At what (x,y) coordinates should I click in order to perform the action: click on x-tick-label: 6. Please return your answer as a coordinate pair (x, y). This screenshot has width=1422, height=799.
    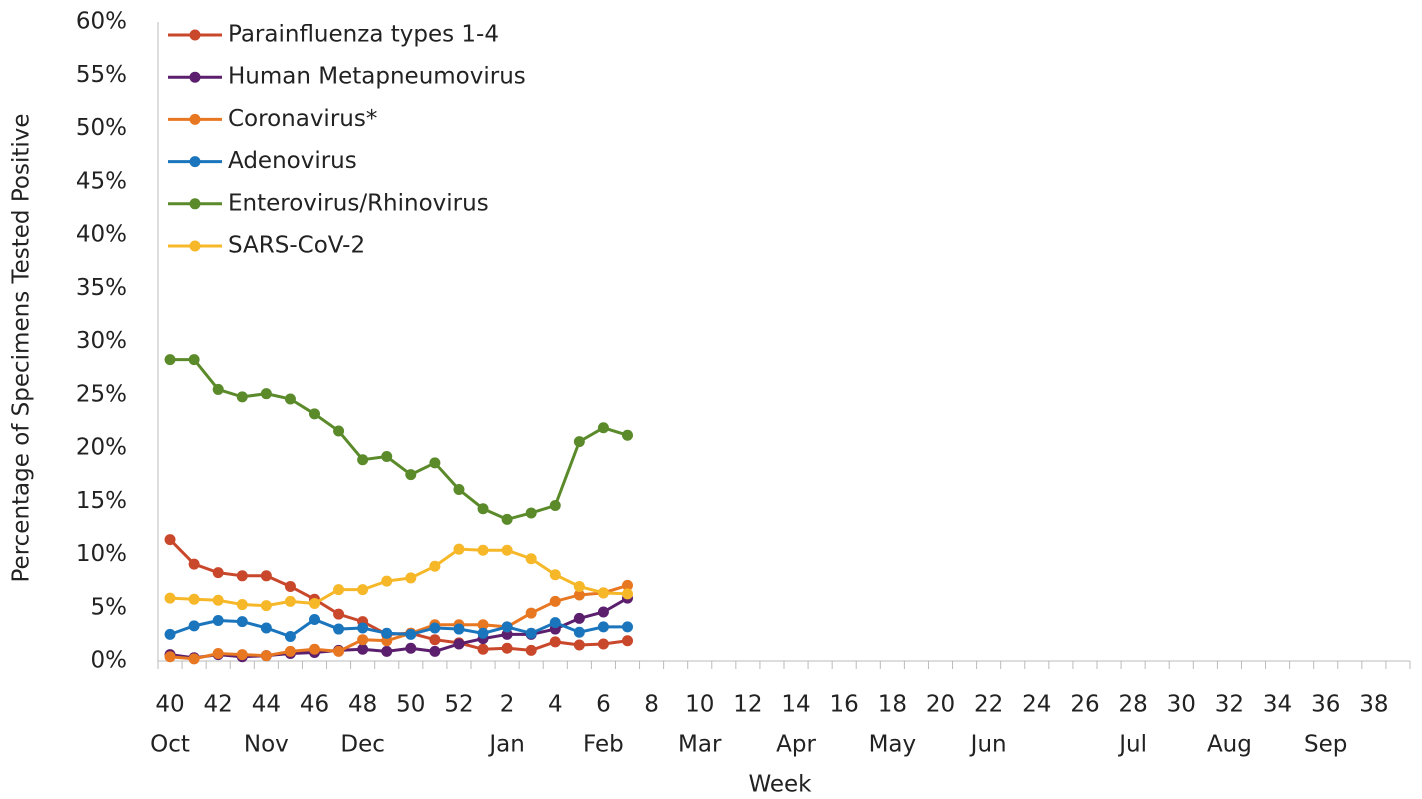
    Looking at the image, I should click on (603, 705).